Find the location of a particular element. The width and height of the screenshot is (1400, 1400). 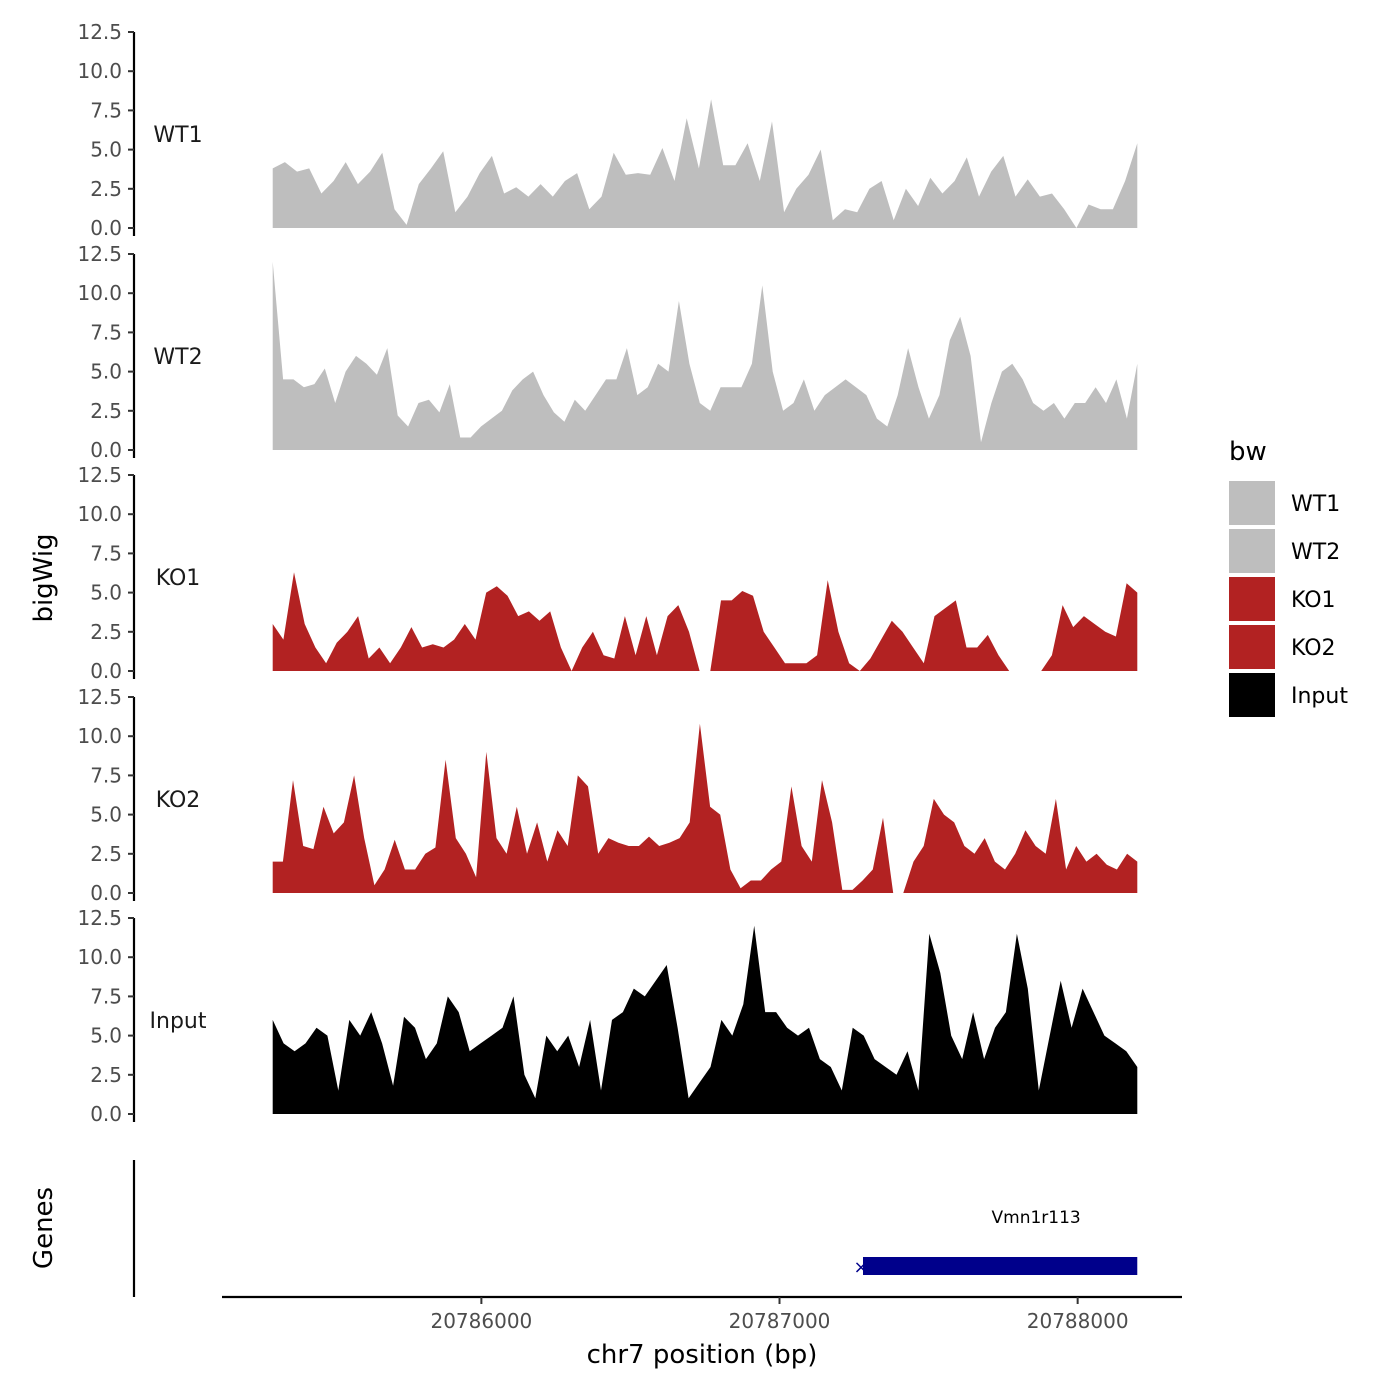

legend-label-ko1: KO1 is located at coordinates (1313, 600).